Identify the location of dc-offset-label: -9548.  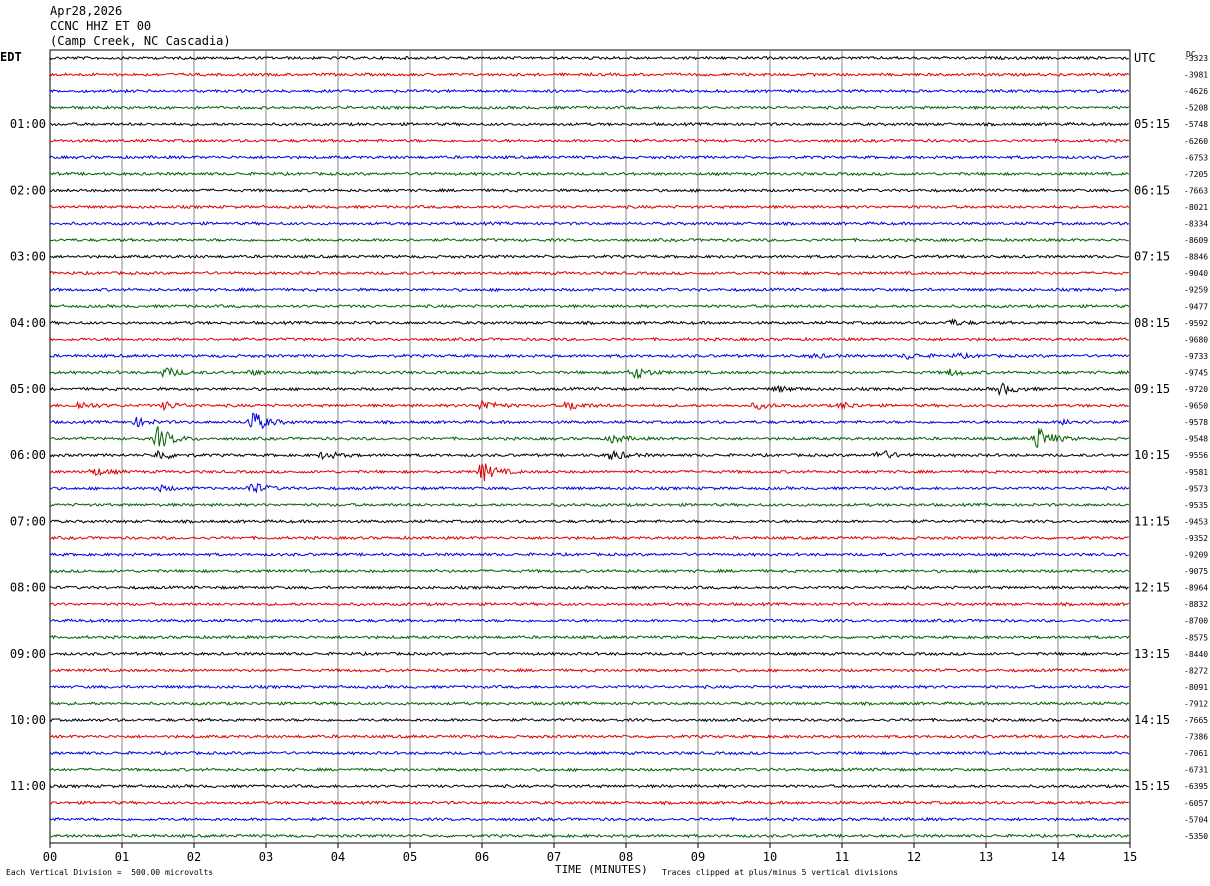
(1196, 439).